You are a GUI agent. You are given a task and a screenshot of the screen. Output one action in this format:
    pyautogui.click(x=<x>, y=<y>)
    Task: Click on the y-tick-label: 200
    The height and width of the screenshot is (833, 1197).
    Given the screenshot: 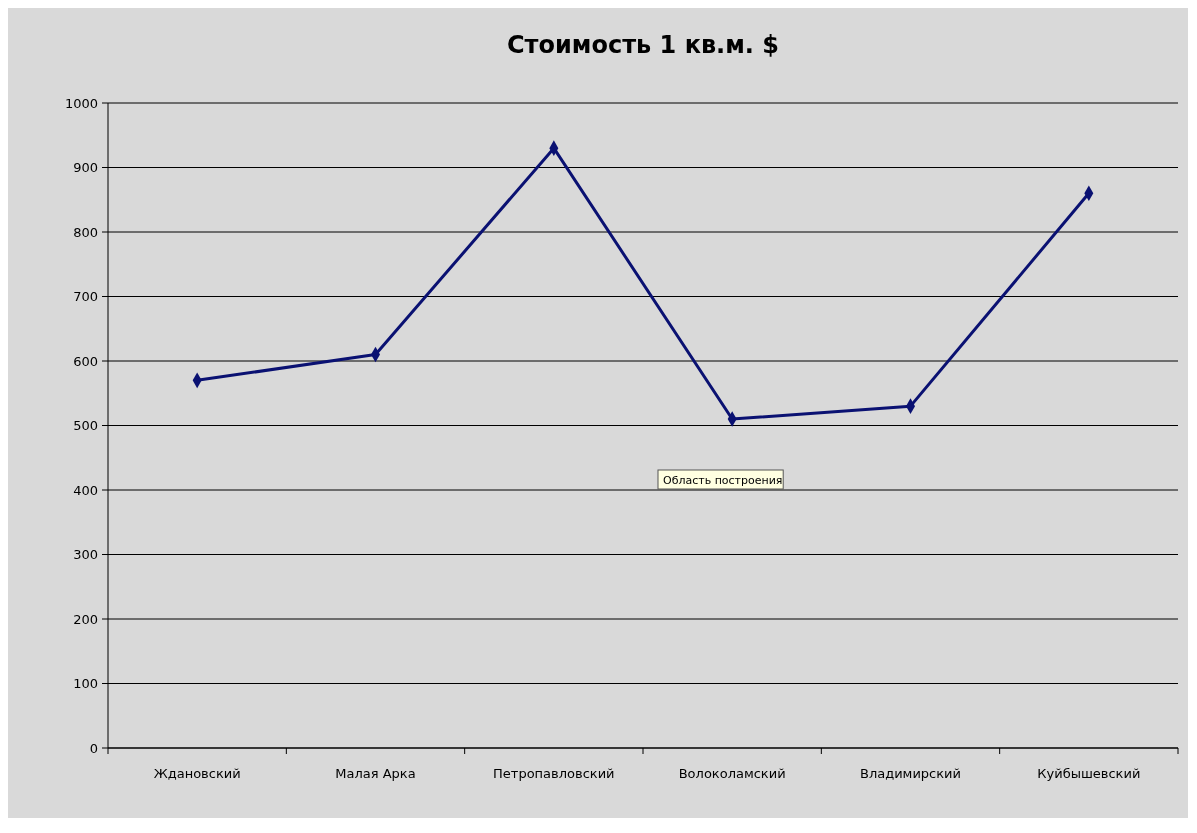 What is the action you would take?
    pyautogui.click(x=85, y=619)
    